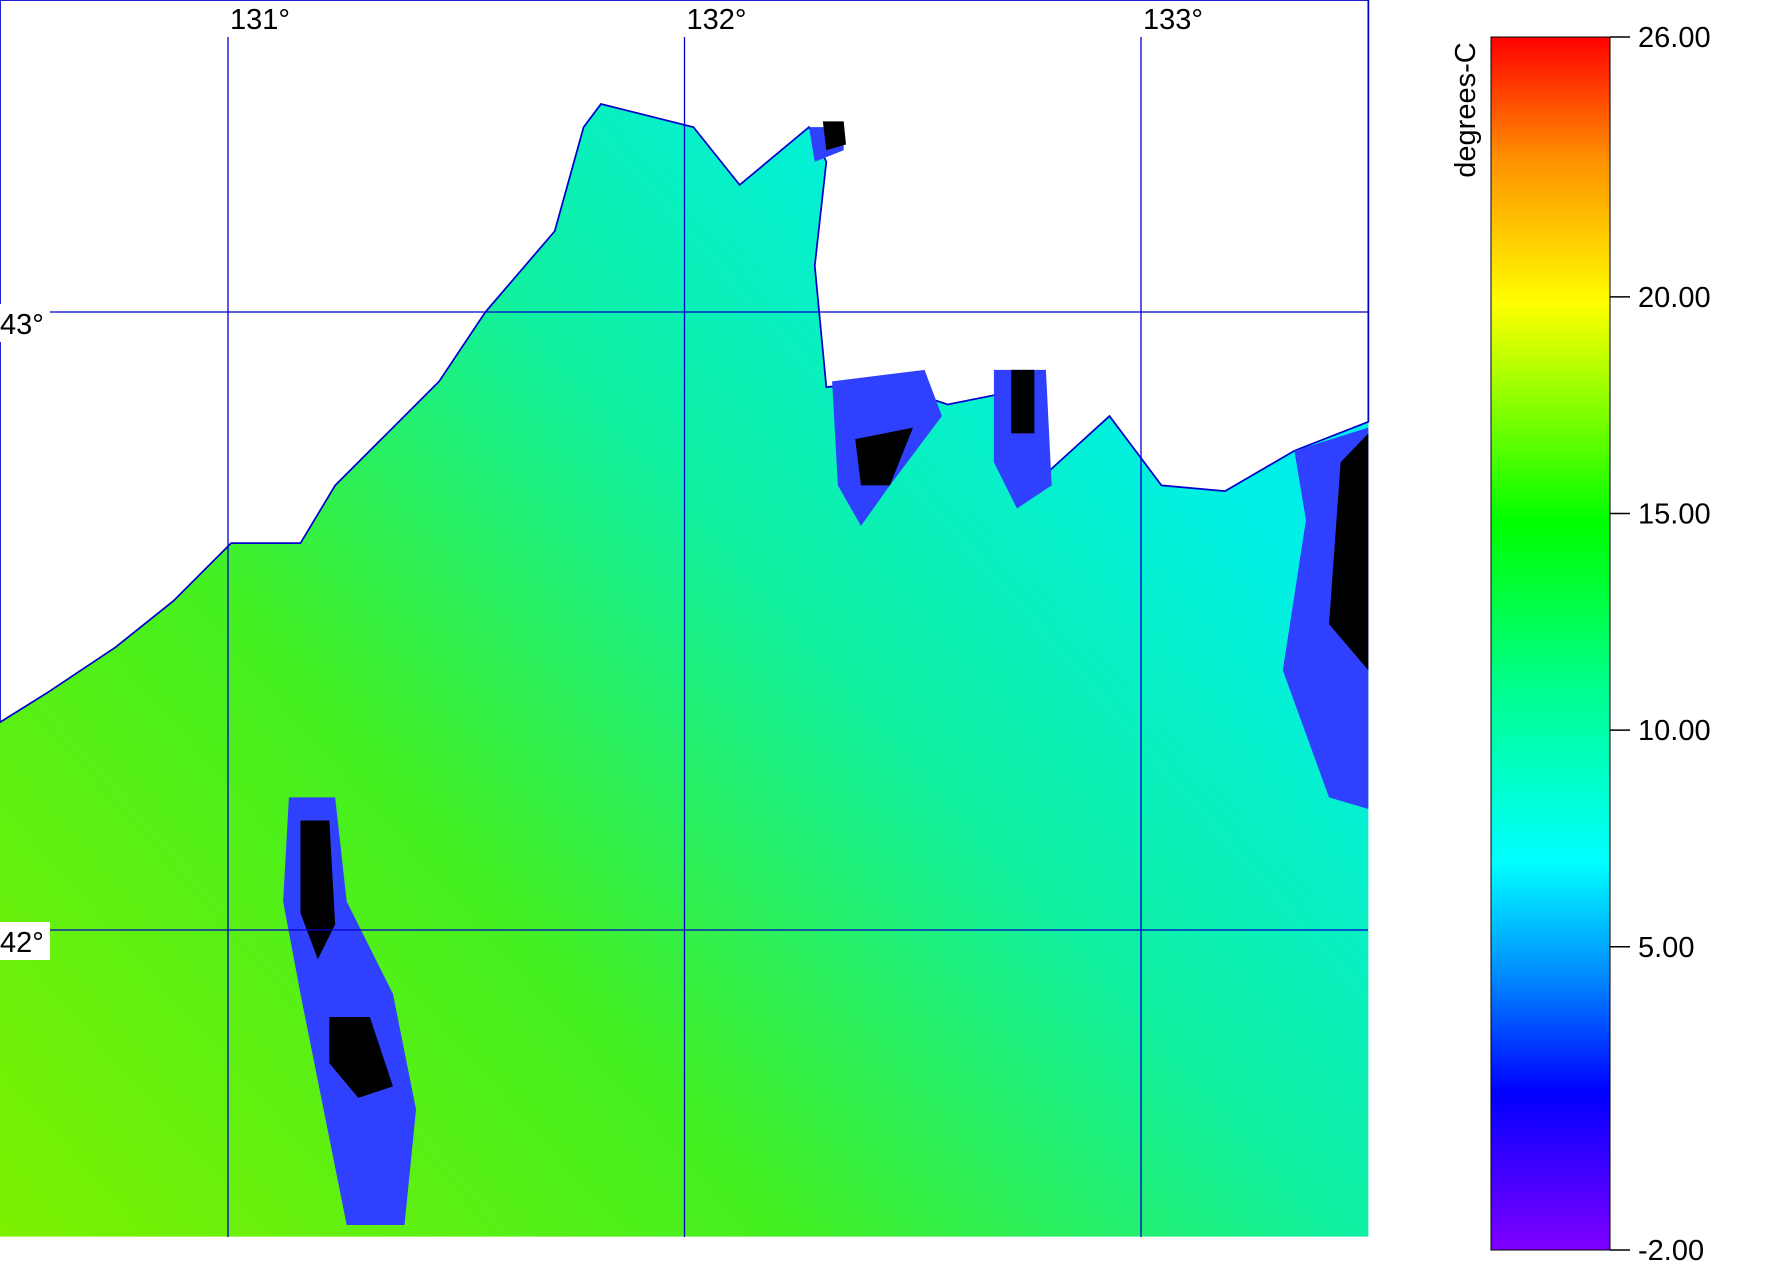 This screenshot has width=1789, height=1272. Describe the element at coordinates (1550, 643) in the screenshot. I see `colorbar` at that location.